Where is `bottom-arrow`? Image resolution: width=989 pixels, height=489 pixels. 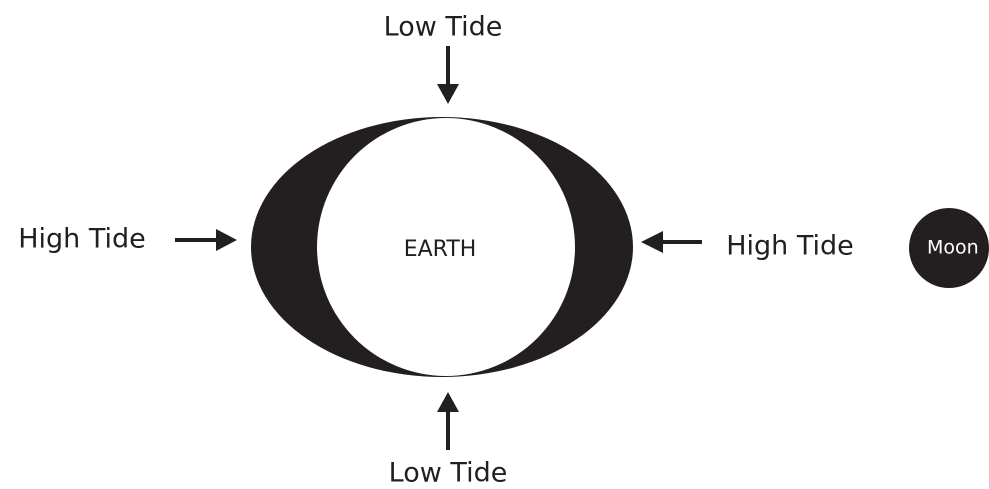 bottom-arrow is located at coordinates (448, 421).